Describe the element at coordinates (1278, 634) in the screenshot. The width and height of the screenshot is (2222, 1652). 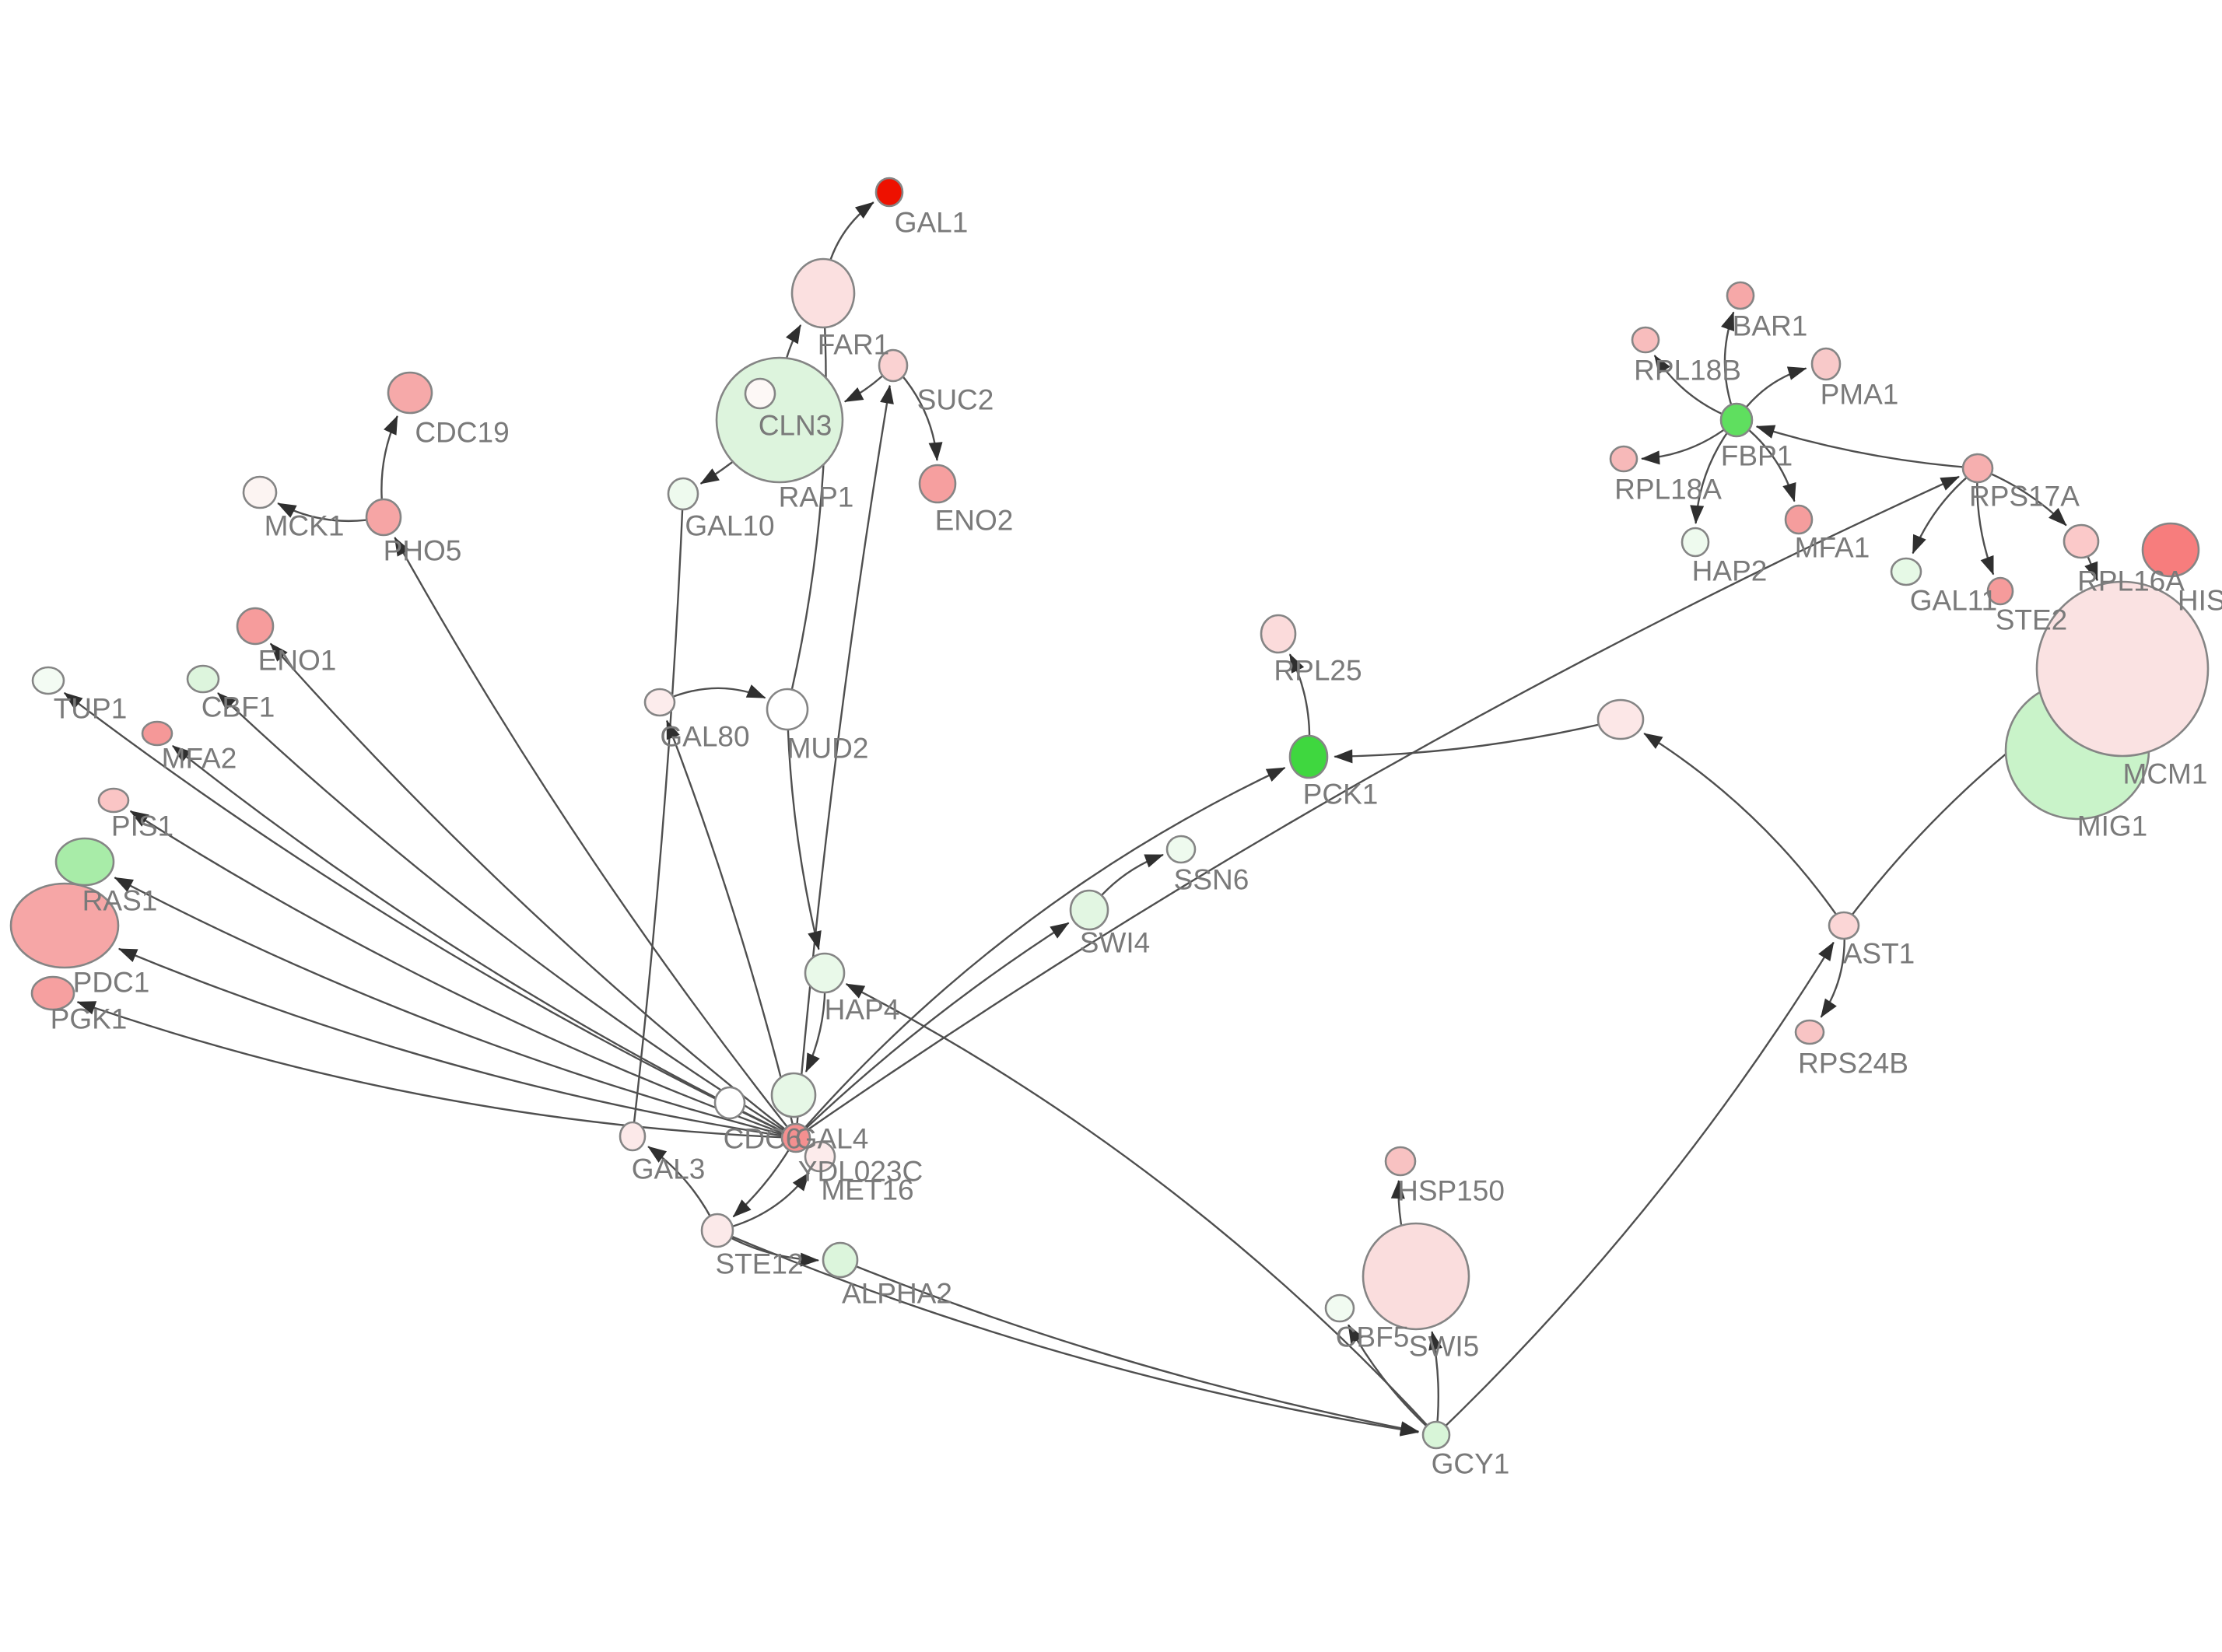
I see `node-rpl25` at that location.